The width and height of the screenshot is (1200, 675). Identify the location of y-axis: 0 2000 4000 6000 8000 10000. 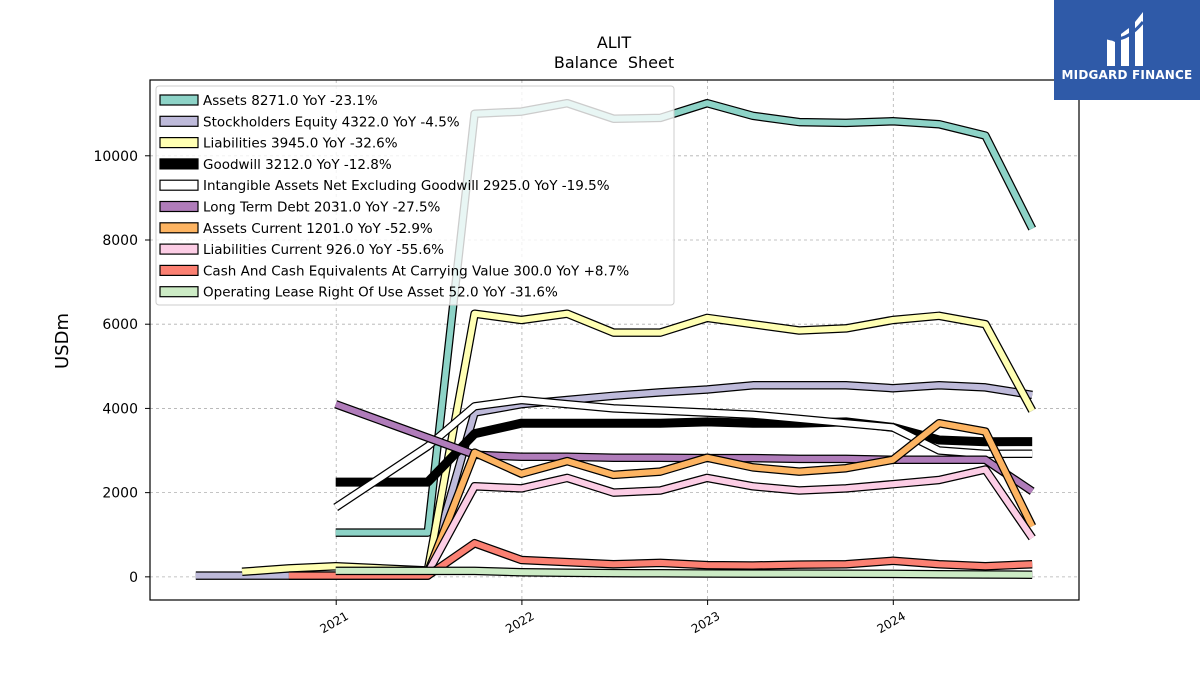
(121, 367).